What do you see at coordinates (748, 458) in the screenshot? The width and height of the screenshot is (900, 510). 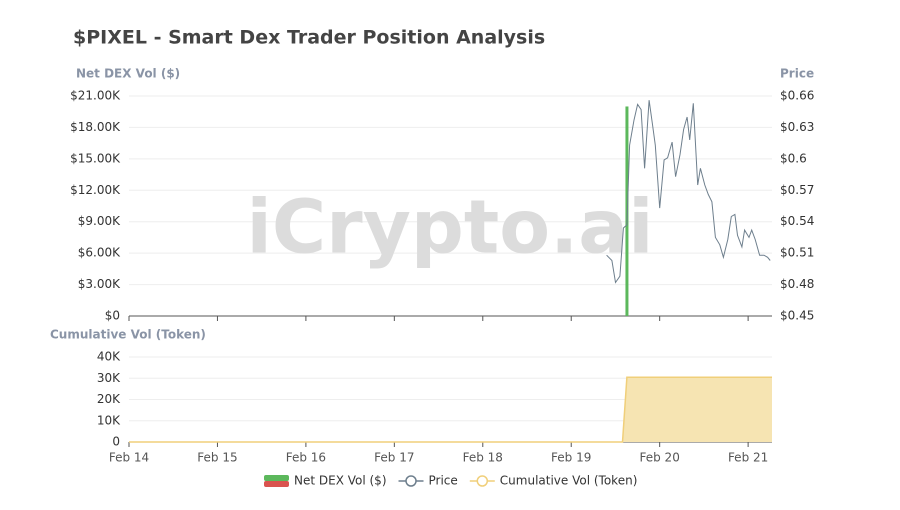 I see `x-tick-label: Feb 21` at bounding box center [748, 458].